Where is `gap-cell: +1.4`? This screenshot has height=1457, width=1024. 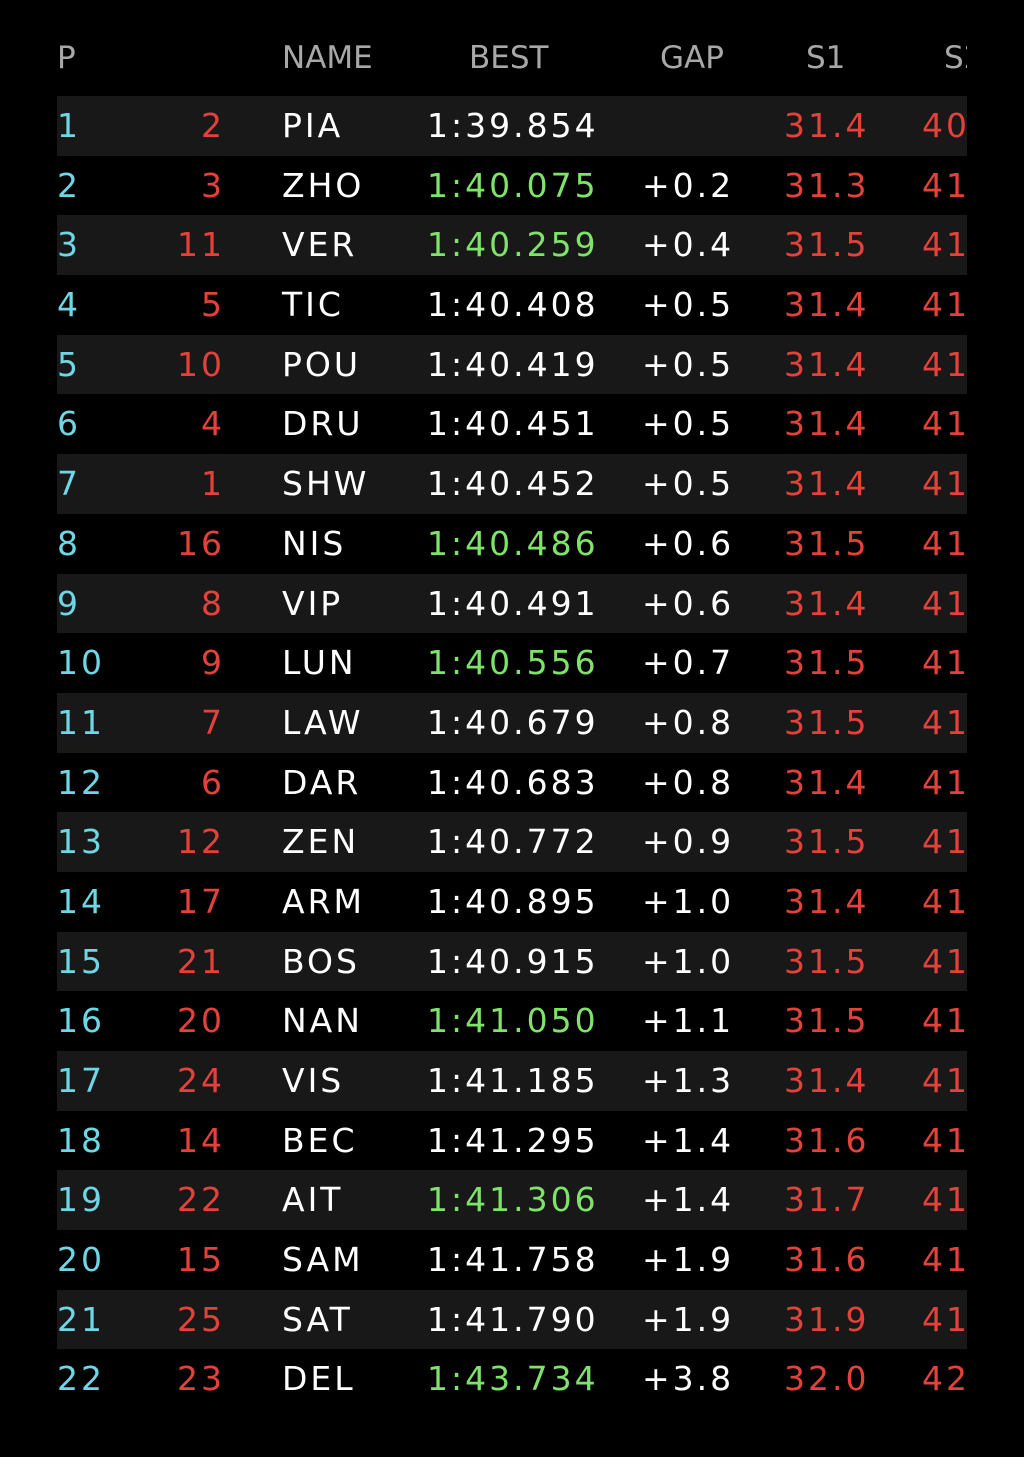 gap-cell: +1.4 is located at coordinates (688, 1200).